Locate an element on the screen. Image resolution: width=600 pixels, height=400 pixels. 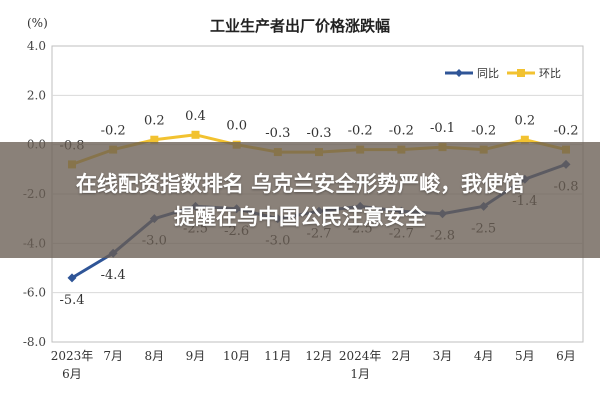
x-tick-label: 10月 is located at coordinates (236, 356).